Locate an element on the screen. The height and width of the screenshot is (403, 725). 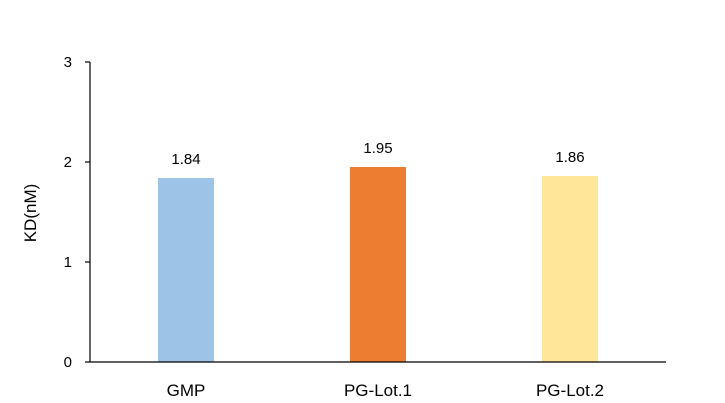
bar-value-label: 1.86 is located at coordinates (569, 157).